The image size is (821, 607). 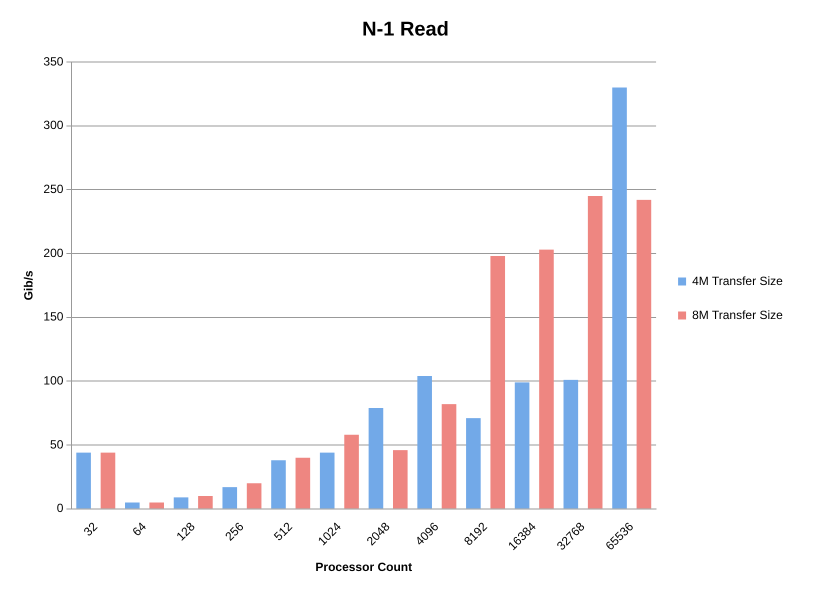 What do you see at coordinates (140, 529) in the screenshot?
I see `x-tick-label: 64` at bounding box center [140, 529].